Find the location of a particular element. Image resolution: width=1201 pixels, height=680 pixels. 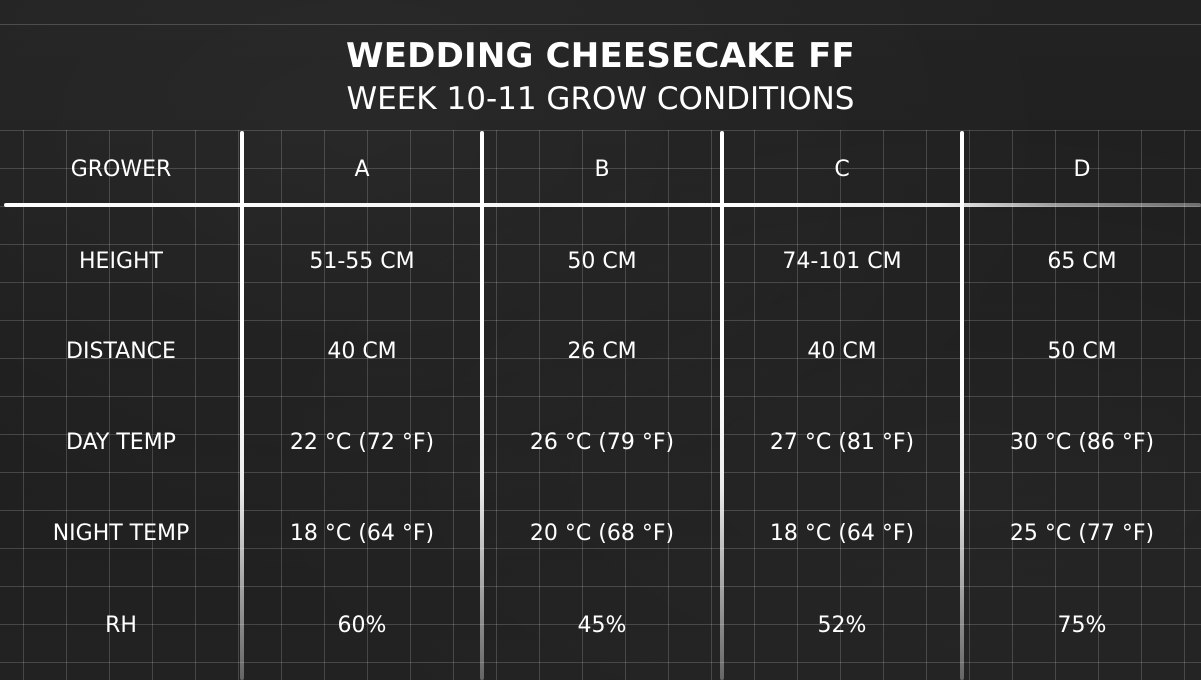

table-cell: 60% is located at coordinates (362, 625).